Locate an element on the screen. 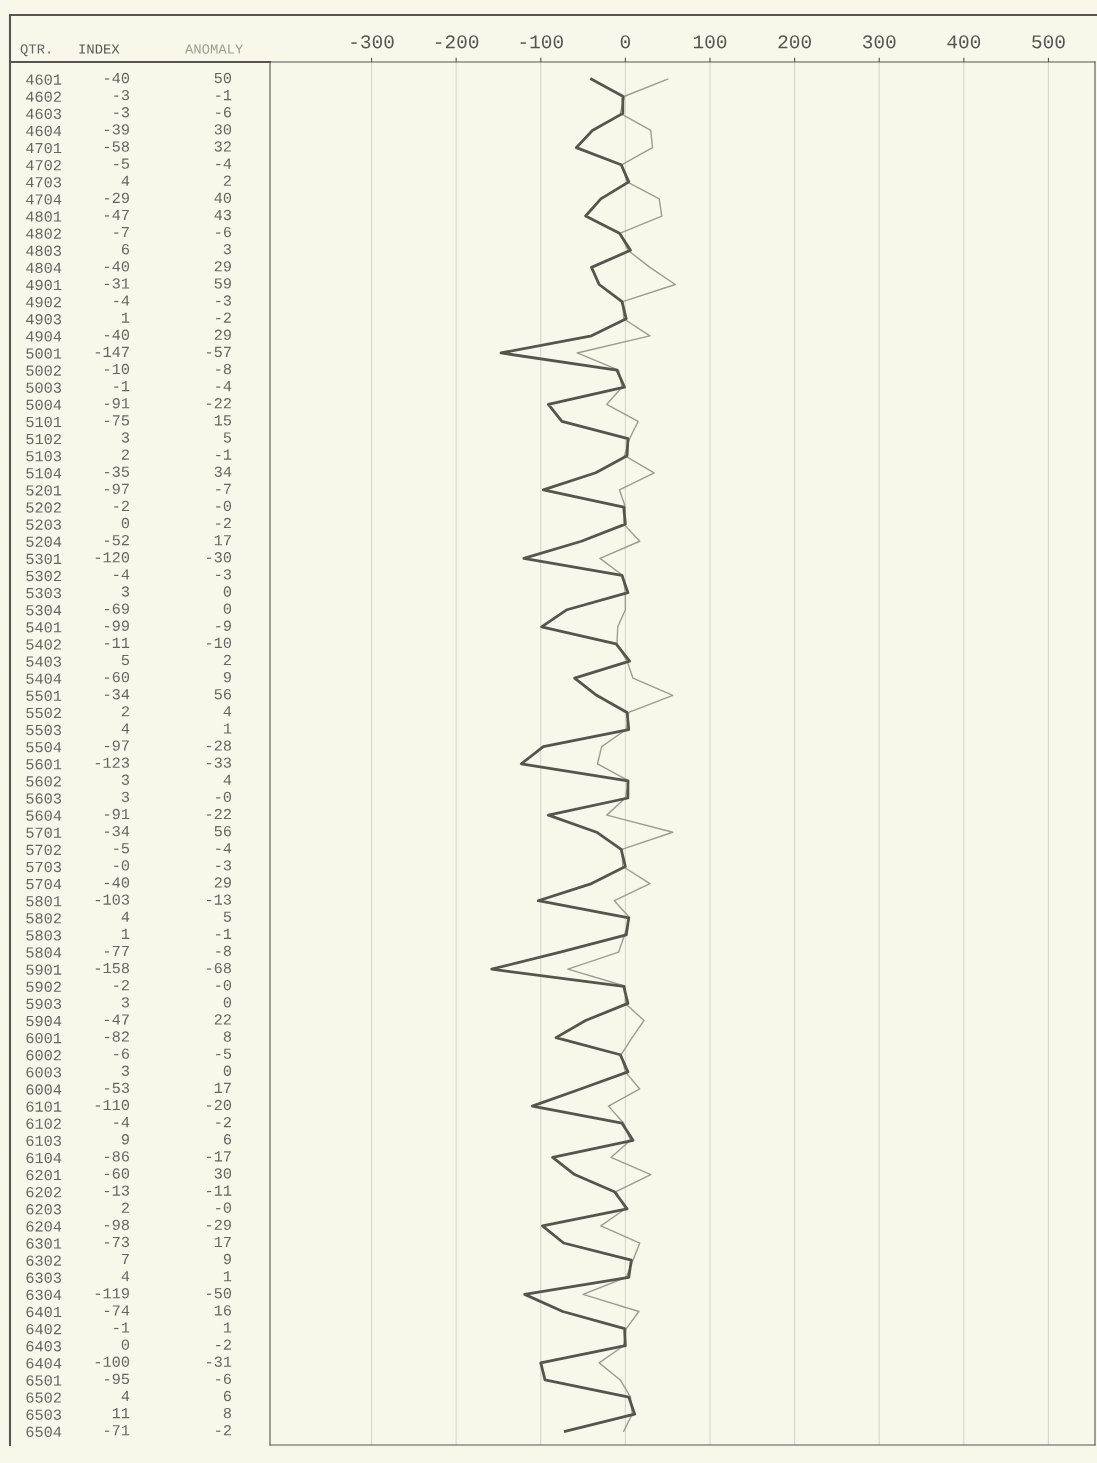 This screenshot has width=1097, height=1463. y-tick-label: 5901 is located at coordinates (44, 969).